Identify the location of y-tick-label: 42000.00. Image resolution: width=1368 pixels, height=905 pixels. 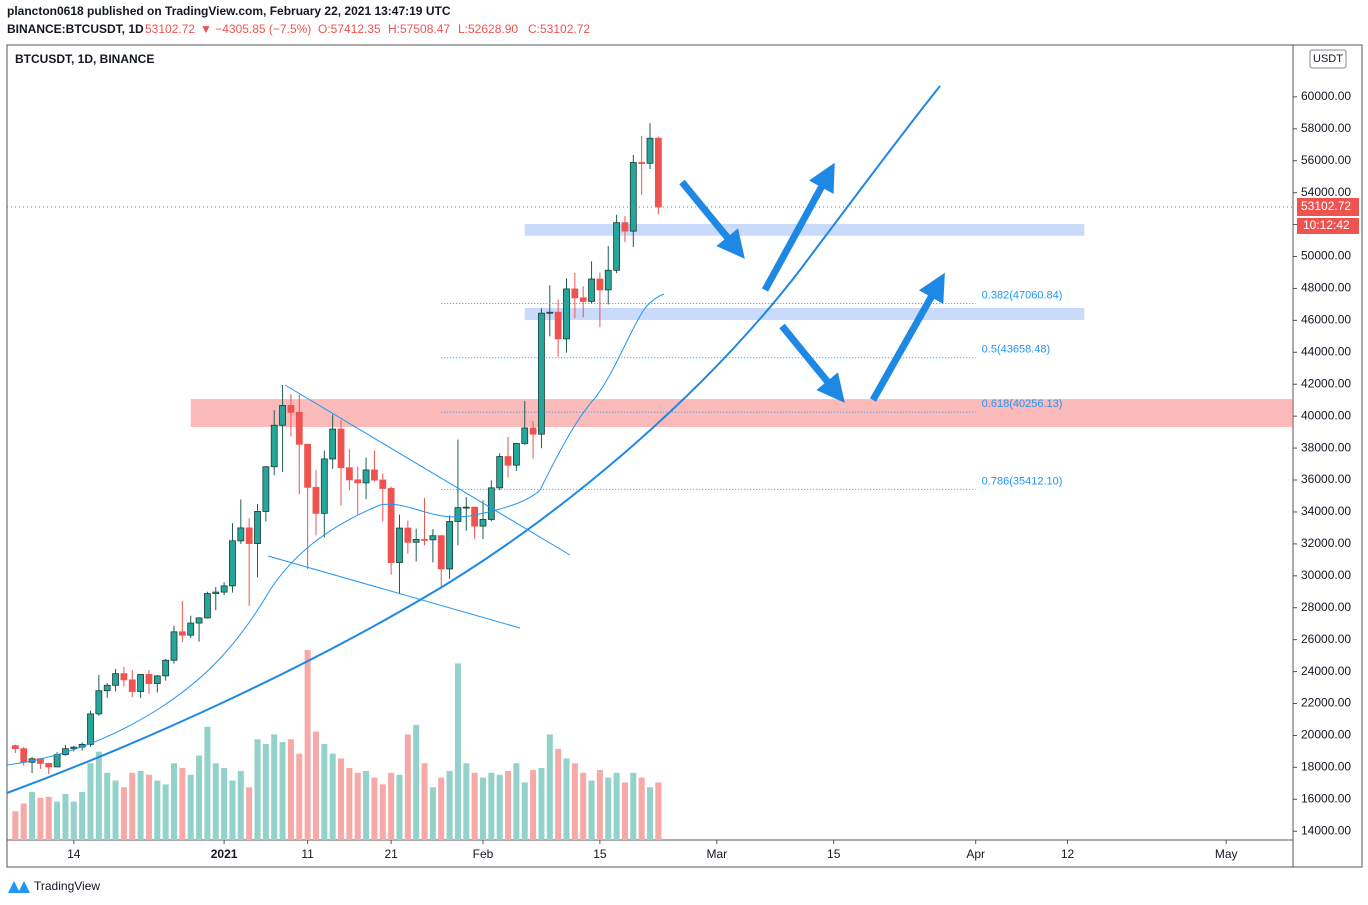
(1326, 383).